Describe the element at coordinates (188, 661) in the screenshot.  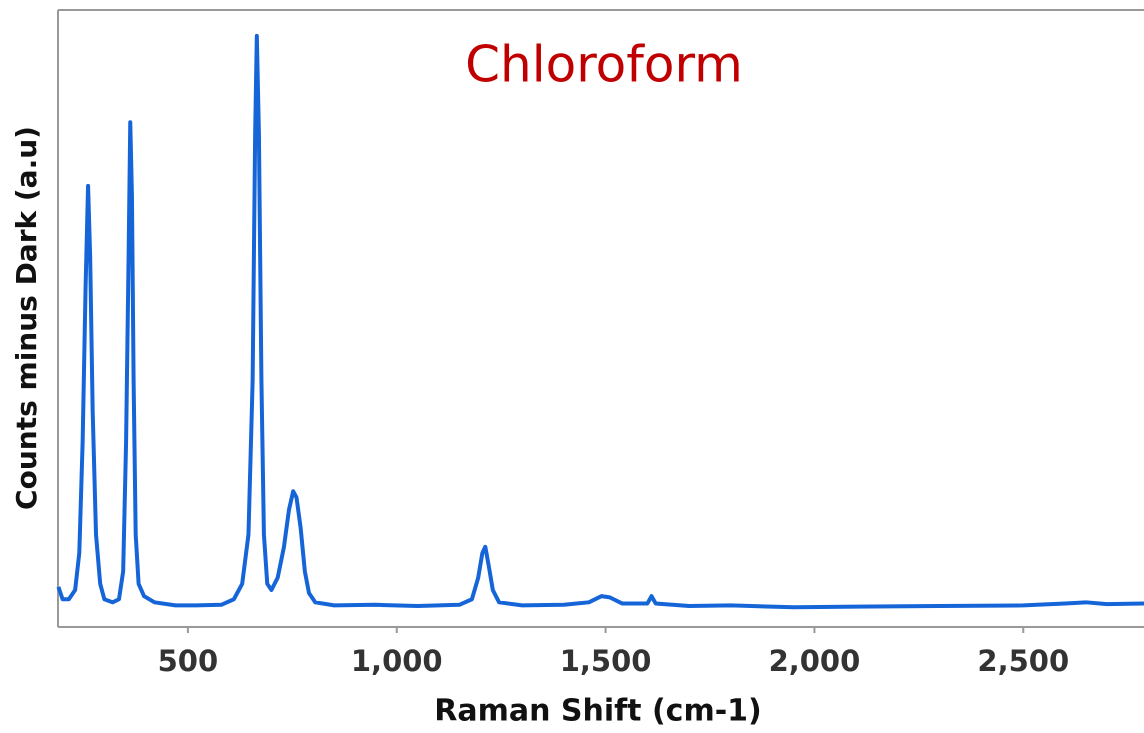
I see `x-tick-label: 500` at that location.